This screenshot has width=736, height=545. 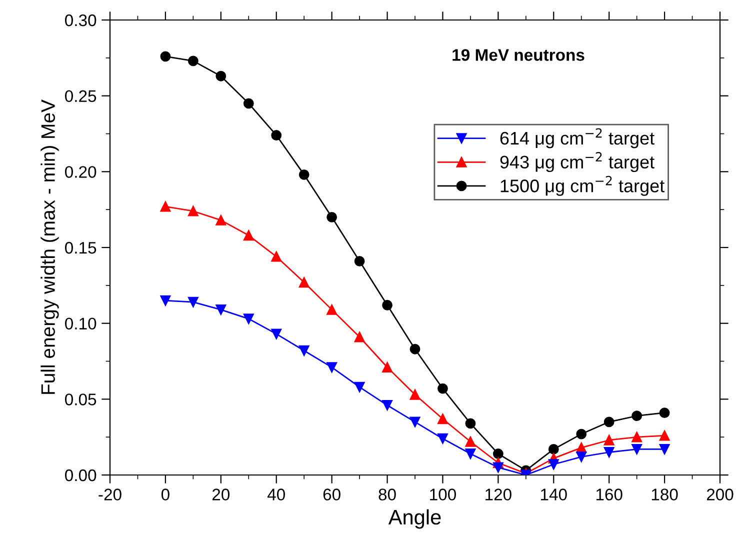 I want to click on x-tick-label: 120, so click(x=499, y=494).